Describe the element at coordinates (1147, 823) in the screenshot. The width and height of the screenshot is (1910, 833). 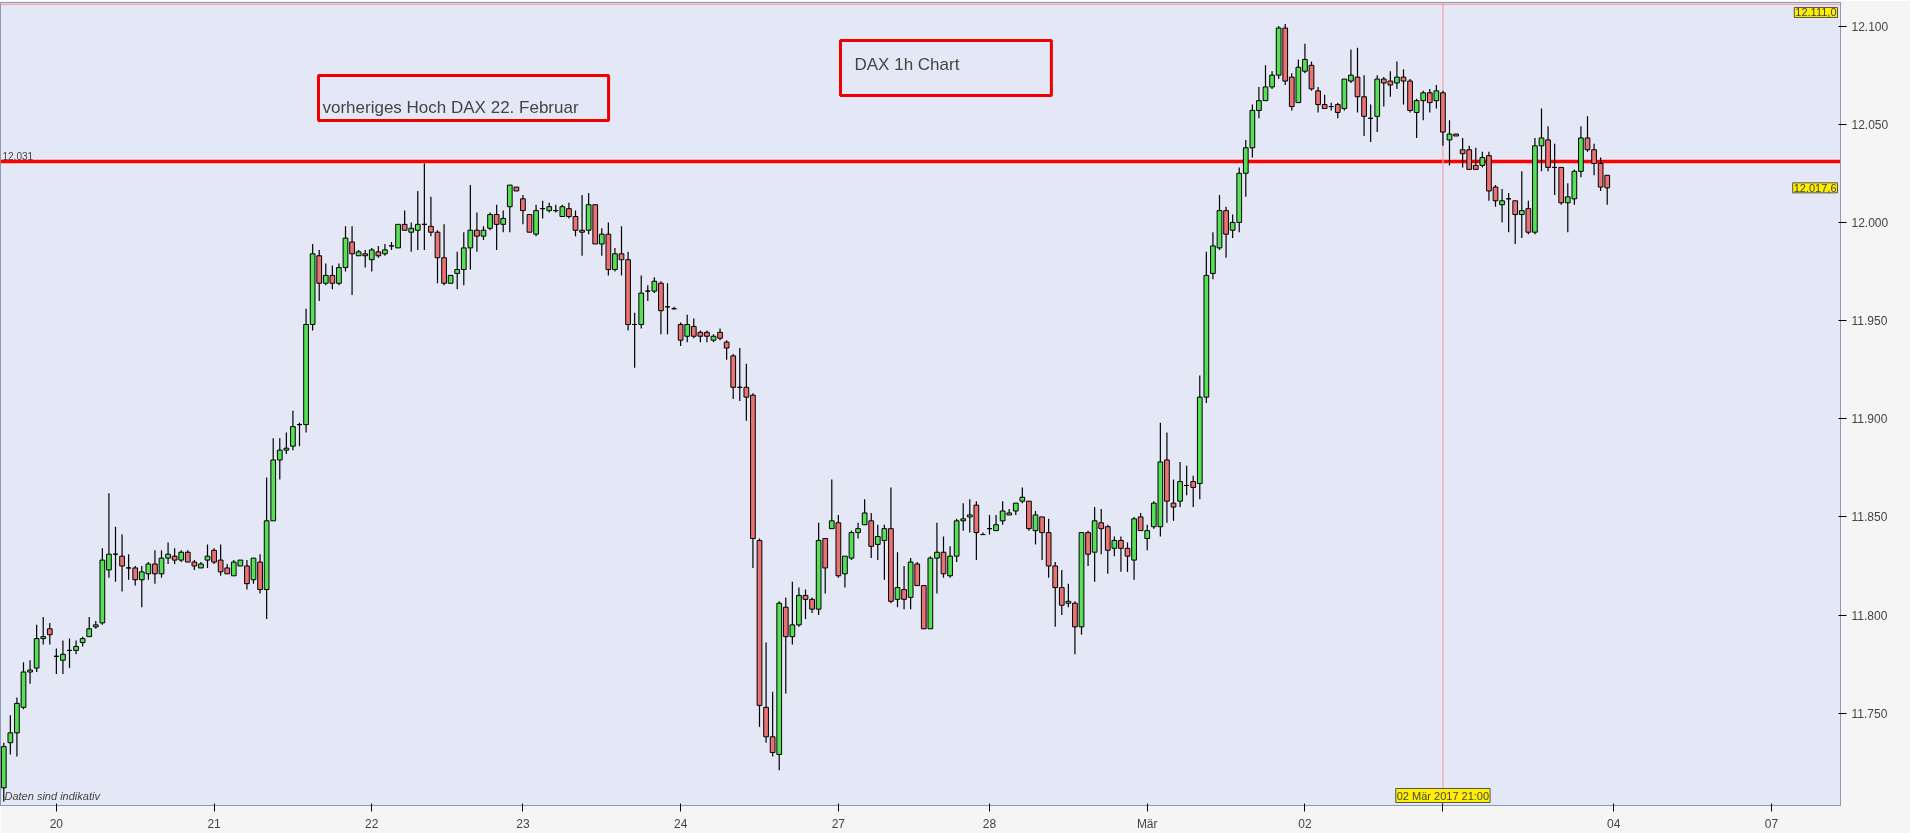
I see `x-tick-label: Mär` at that location.